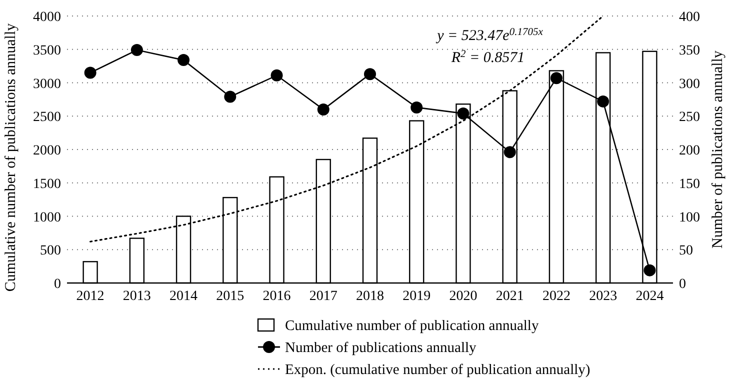 The width and height of the screenshot is (731, 381). I want to click on y2-tick-label: 100, so click(689, 218).